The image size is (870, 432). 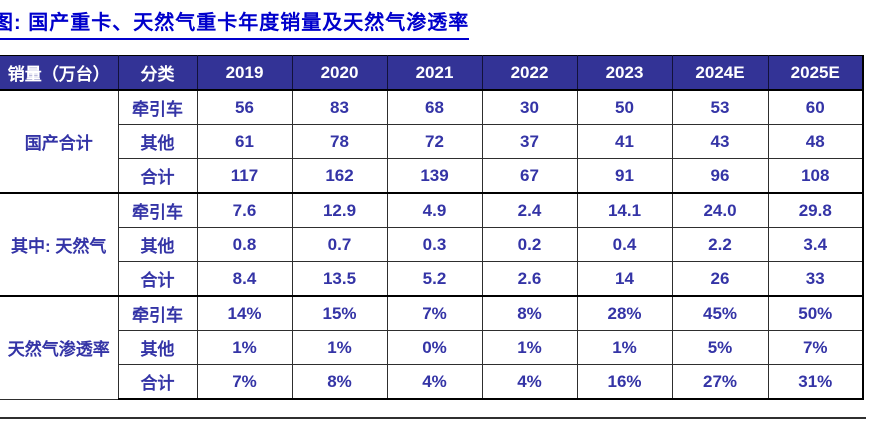 What do you see at coordinates (244, 210) in the screenshot?
I see `value-cell: 7.6` at bounding box center [244, 210].